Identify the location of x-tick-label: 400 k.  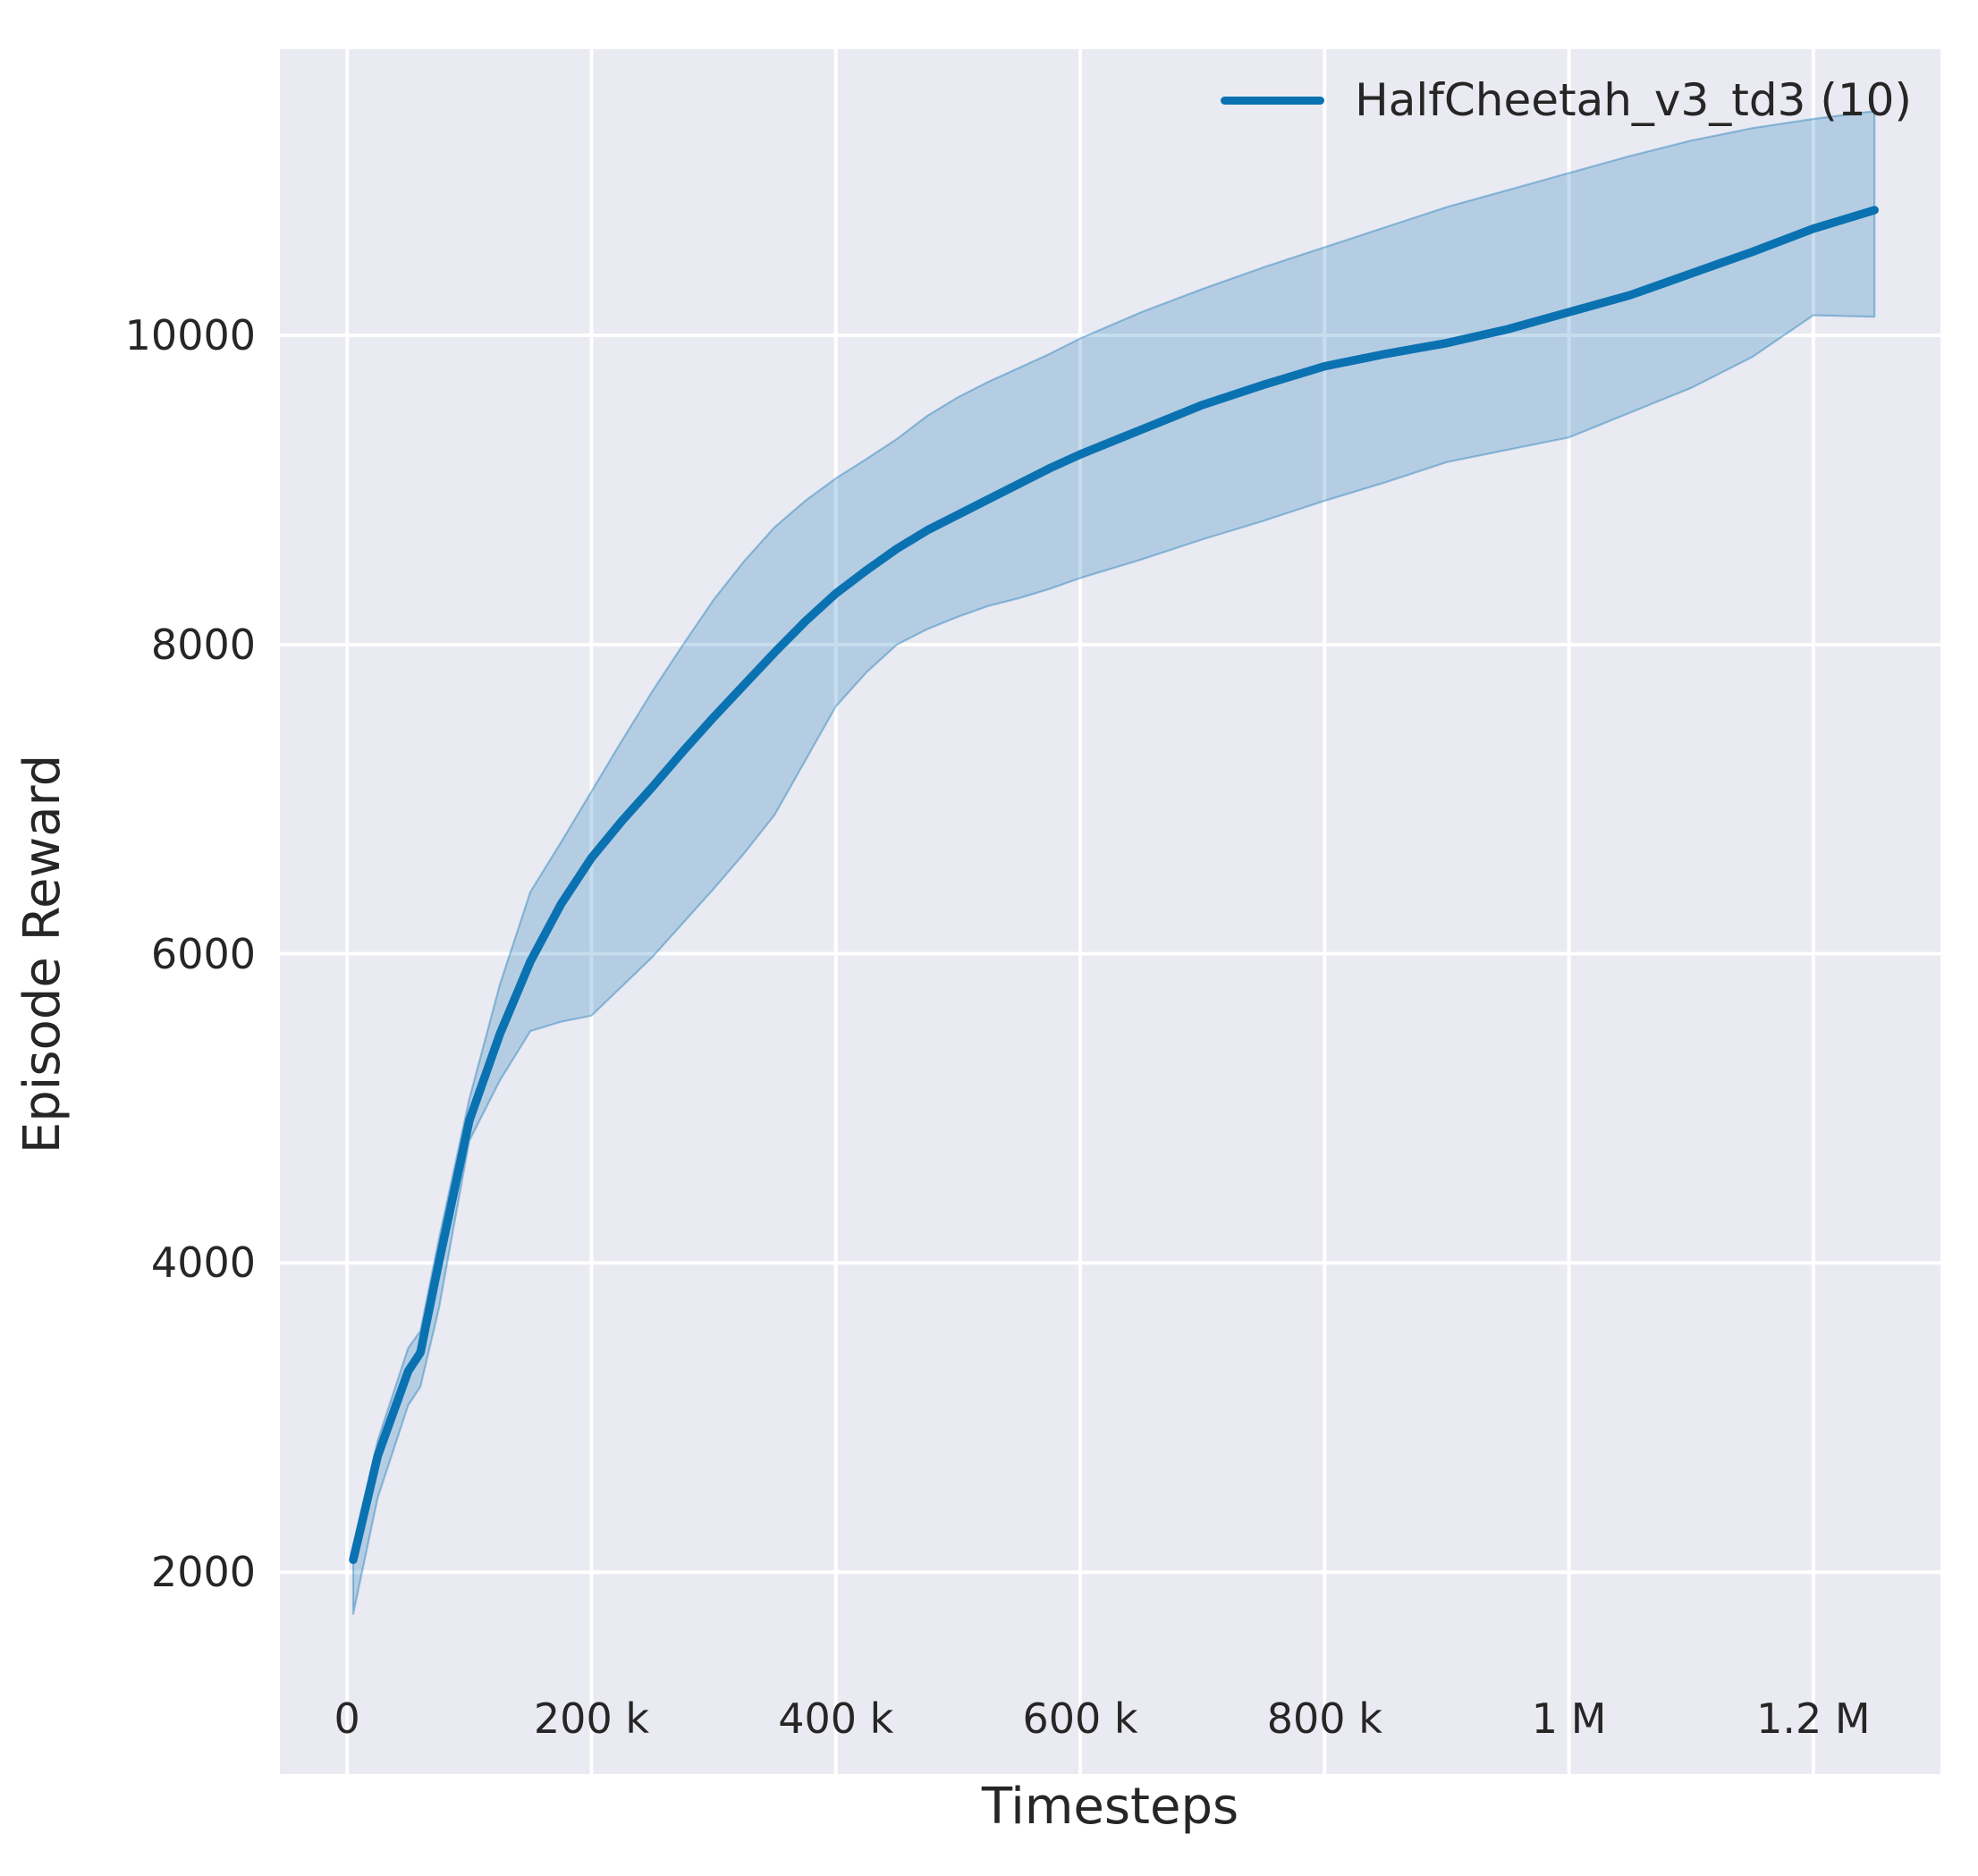
(836, 1719).